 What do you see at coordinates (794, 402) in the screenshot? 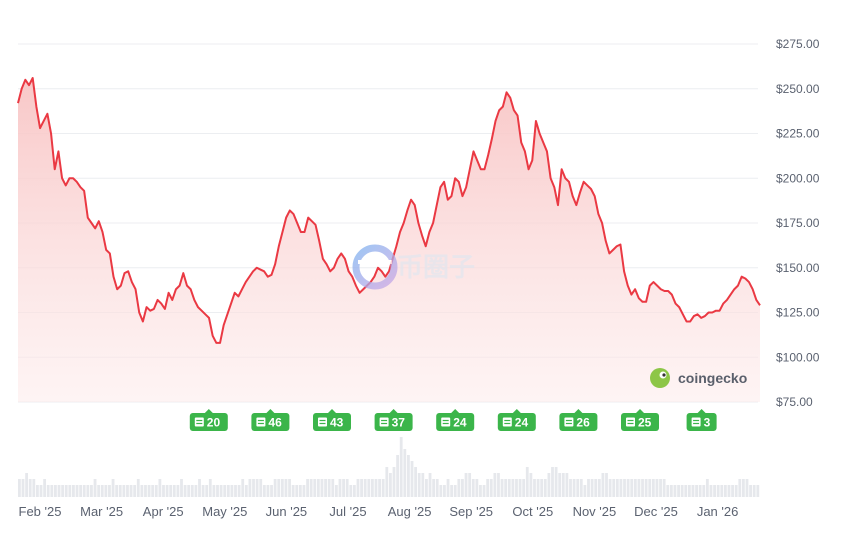
I see `y-tick-label: $75.00` at bounding box center [794, 402].